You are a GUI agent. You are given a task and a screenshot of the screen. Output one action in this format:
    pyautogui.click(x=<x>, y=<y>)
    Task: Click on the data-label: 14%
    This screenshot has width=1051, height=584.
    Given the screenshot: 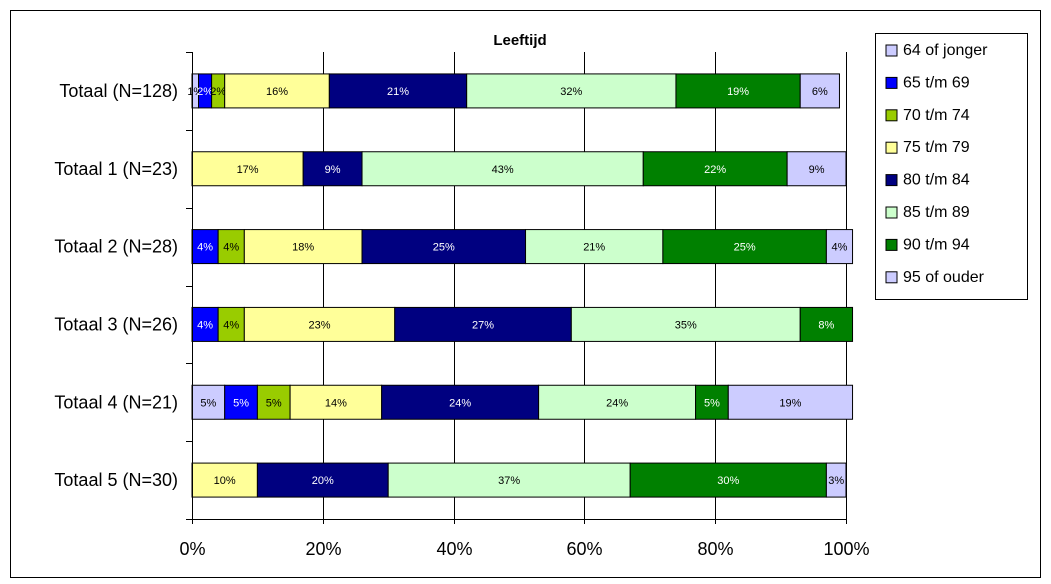 What is the action you would take?
    pyautogui.click(x=336, y=403)
    